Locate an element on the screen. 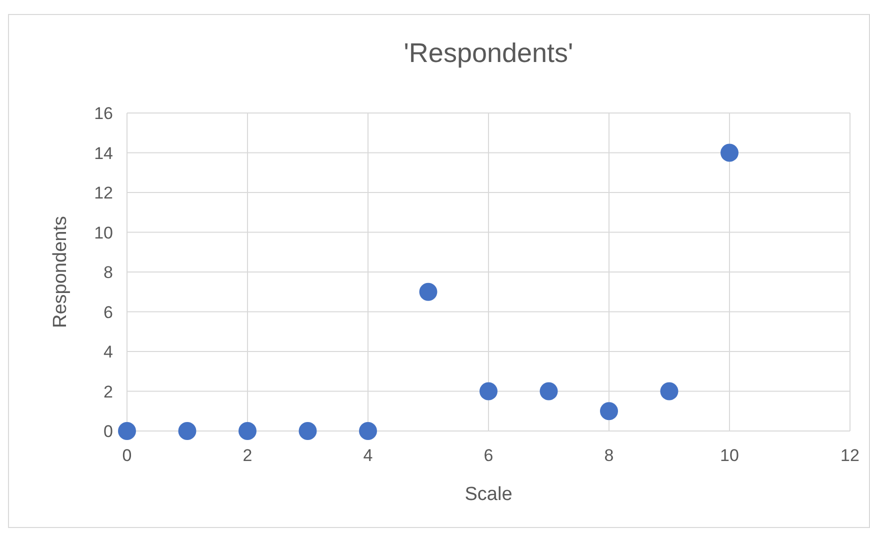 The height and width of the screenshot is (534, 870). y-tick-label: 8 is located at coordinates (108, 272).